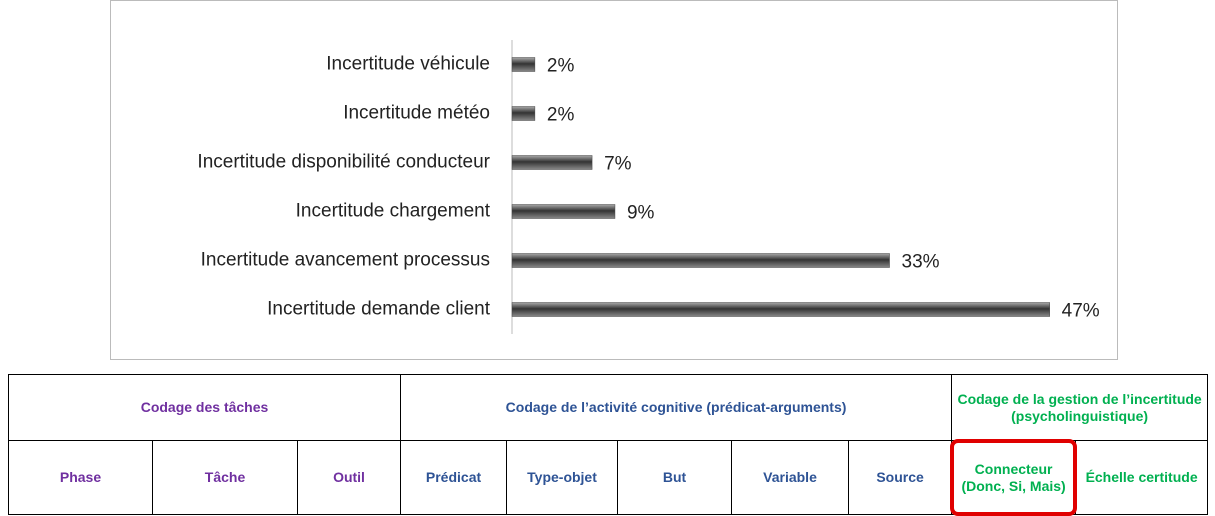 The image size is (1215, 516). Describe the element at coordinates (900, 477) in the screenshot. I see `column-header: Source` at that location.